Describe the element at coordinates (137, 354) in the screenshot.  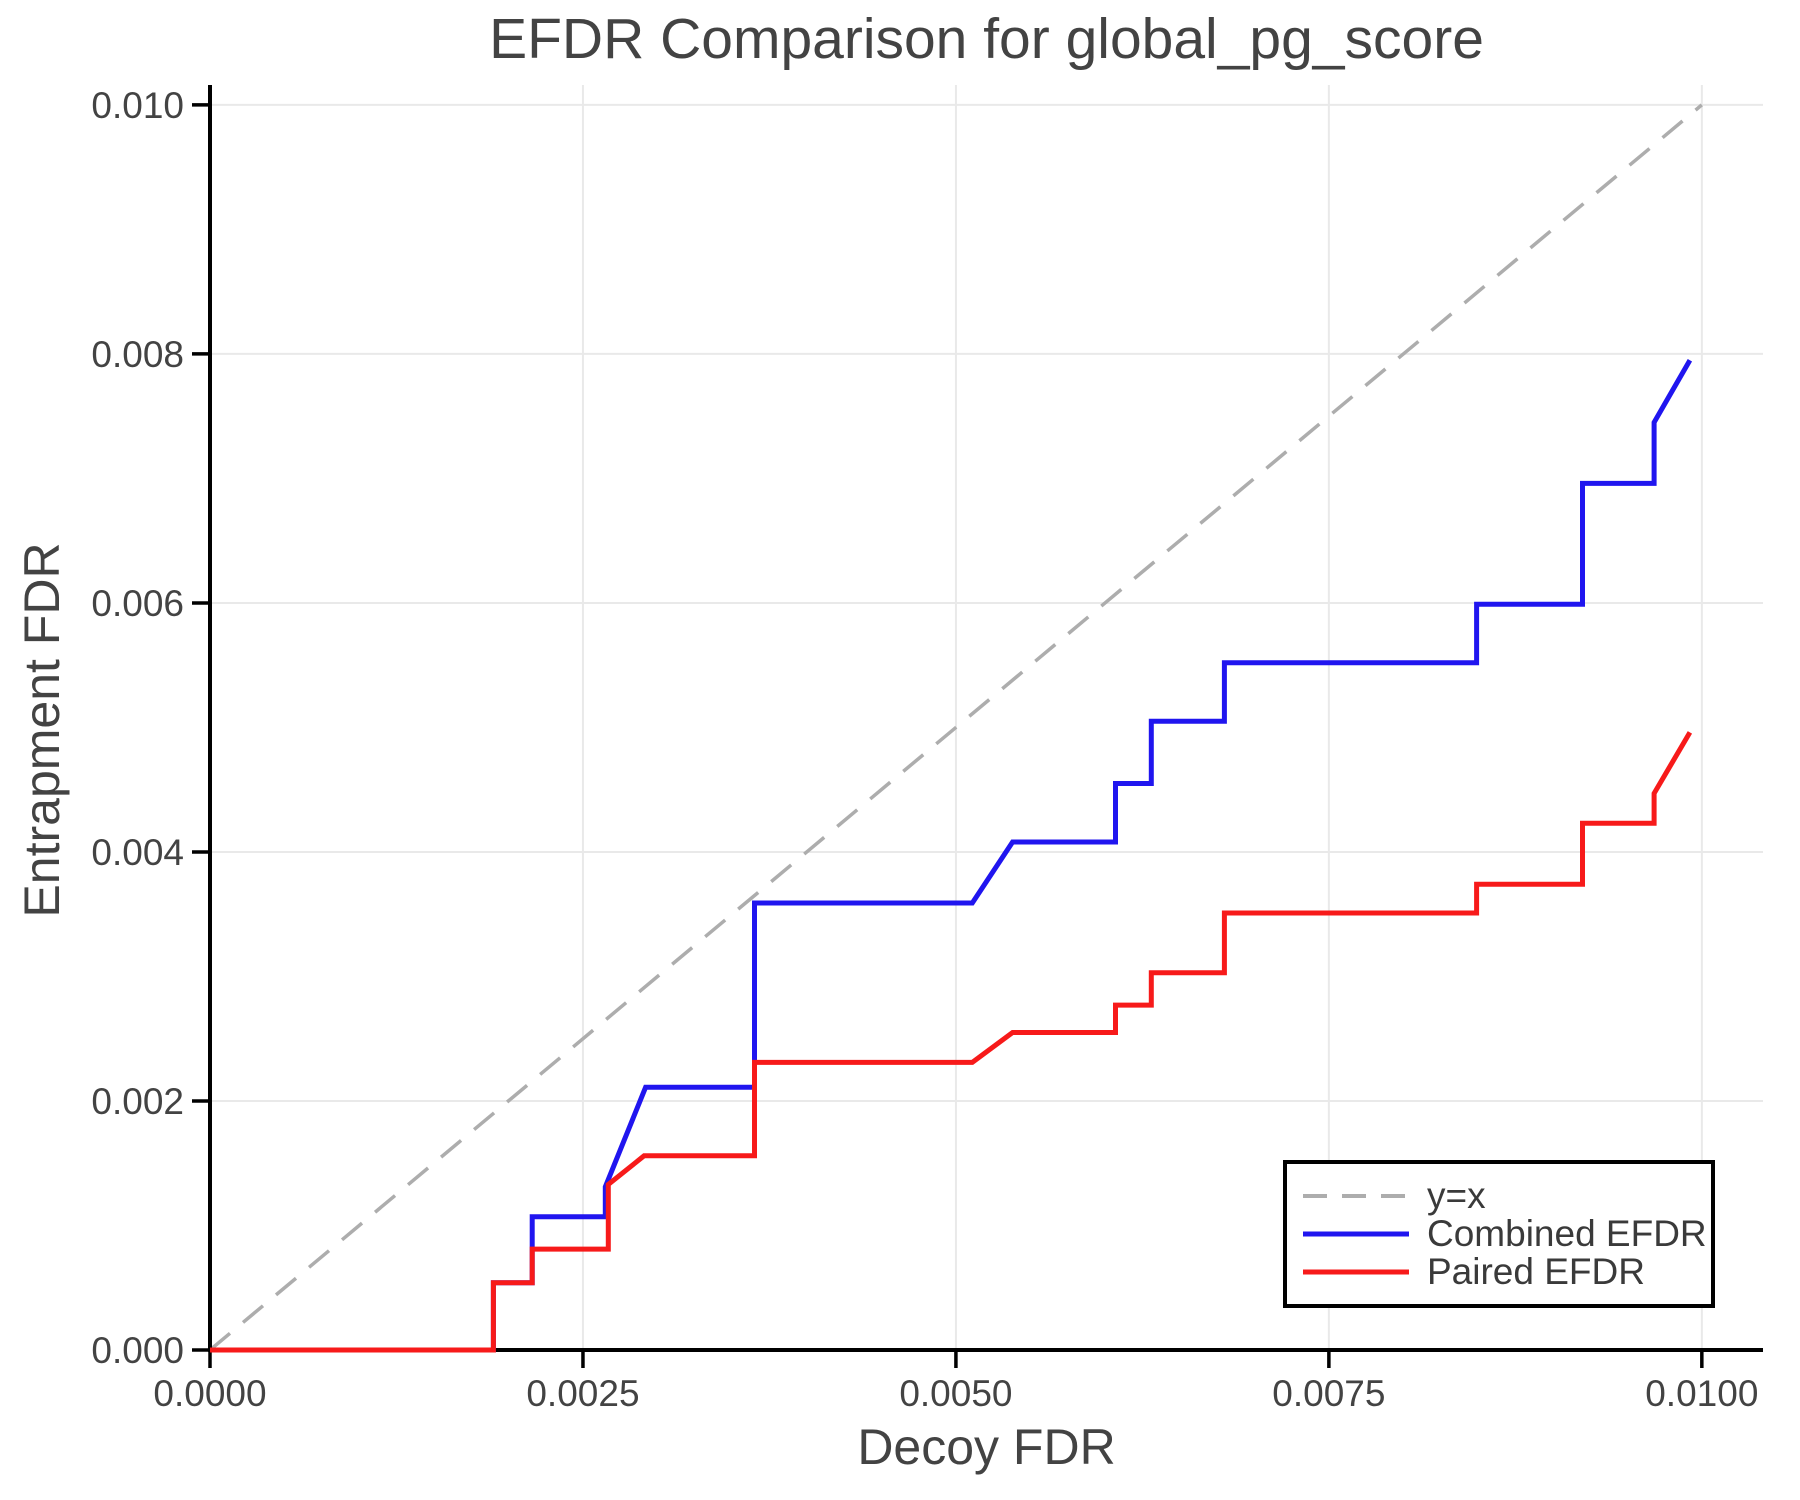
I see `y-tick-label: 0.008` at that location.